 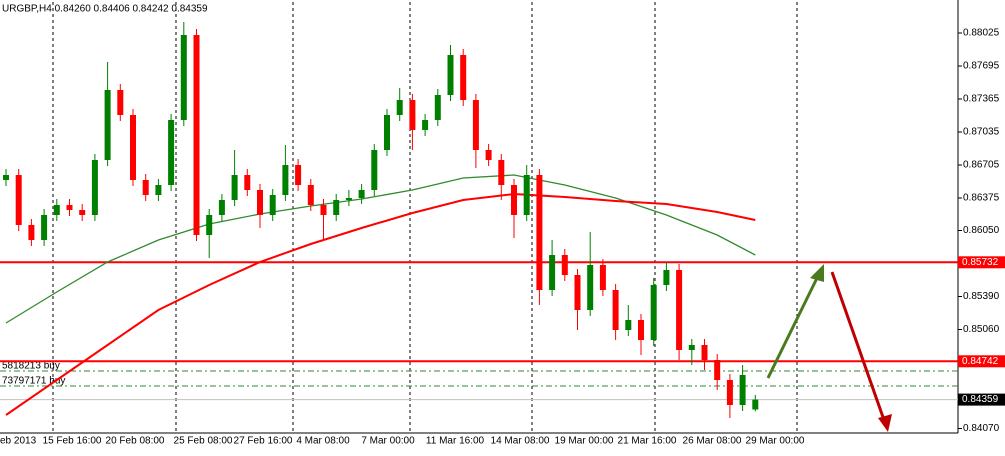 What do you see at coordinates (981, 428) in the screenshot?
I see `y-tick-label: 0.84070` at bounding box center [981, 428].